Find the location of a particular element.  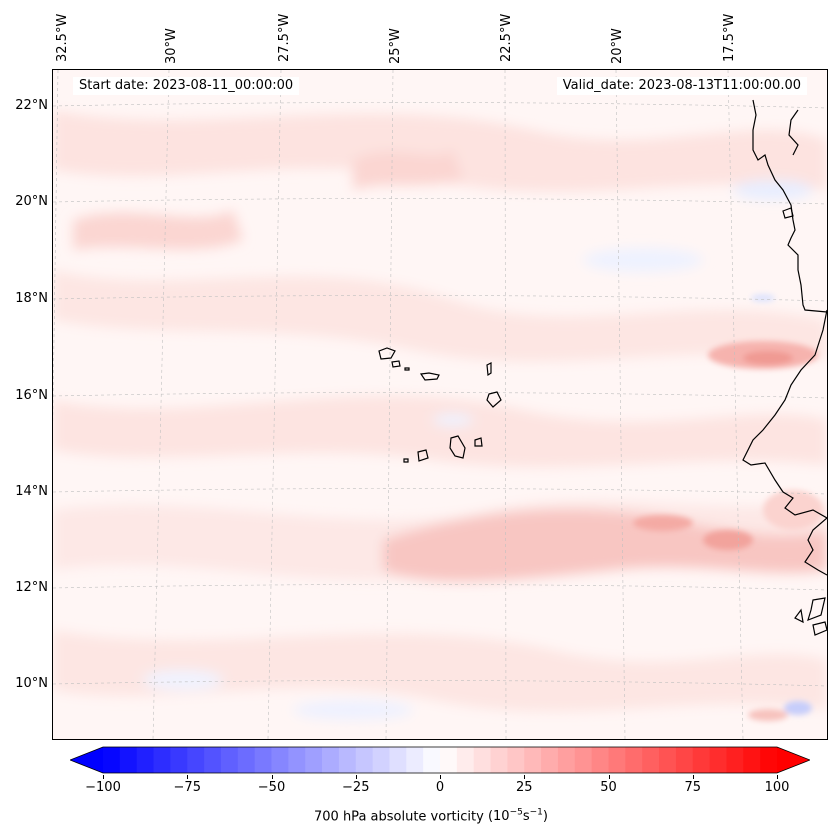

lon-label: 25°W is located at coordinates (395, 46).